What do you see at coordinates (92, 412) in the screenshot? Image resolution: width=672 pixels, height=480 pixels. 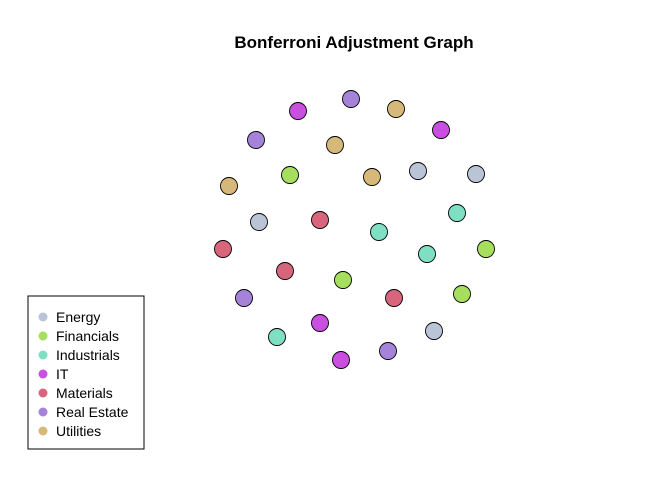 I see `legend-label: Real Estate` at bounding box center [92, 412].